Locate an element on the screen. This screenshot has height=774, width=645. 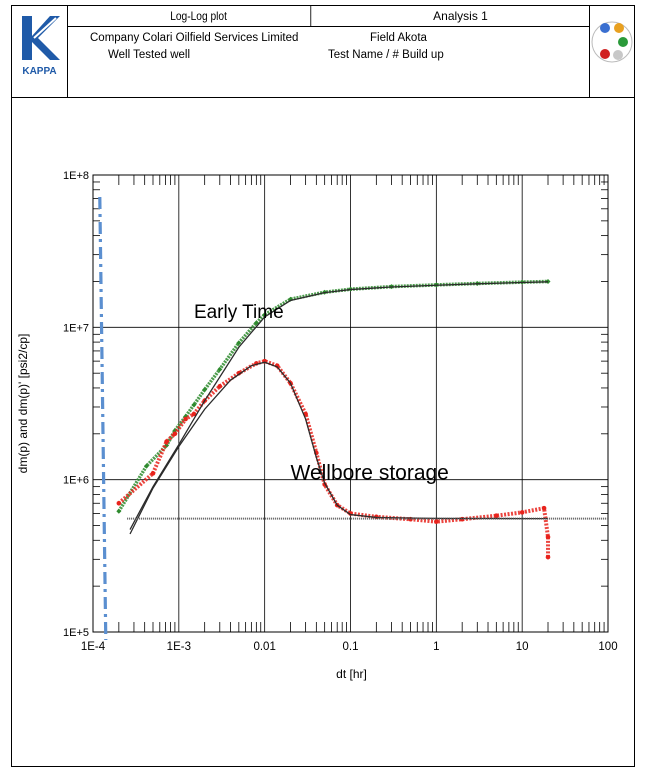
title-row: Log-Log plot Analysis 1 is located at coordinates (328, 16).